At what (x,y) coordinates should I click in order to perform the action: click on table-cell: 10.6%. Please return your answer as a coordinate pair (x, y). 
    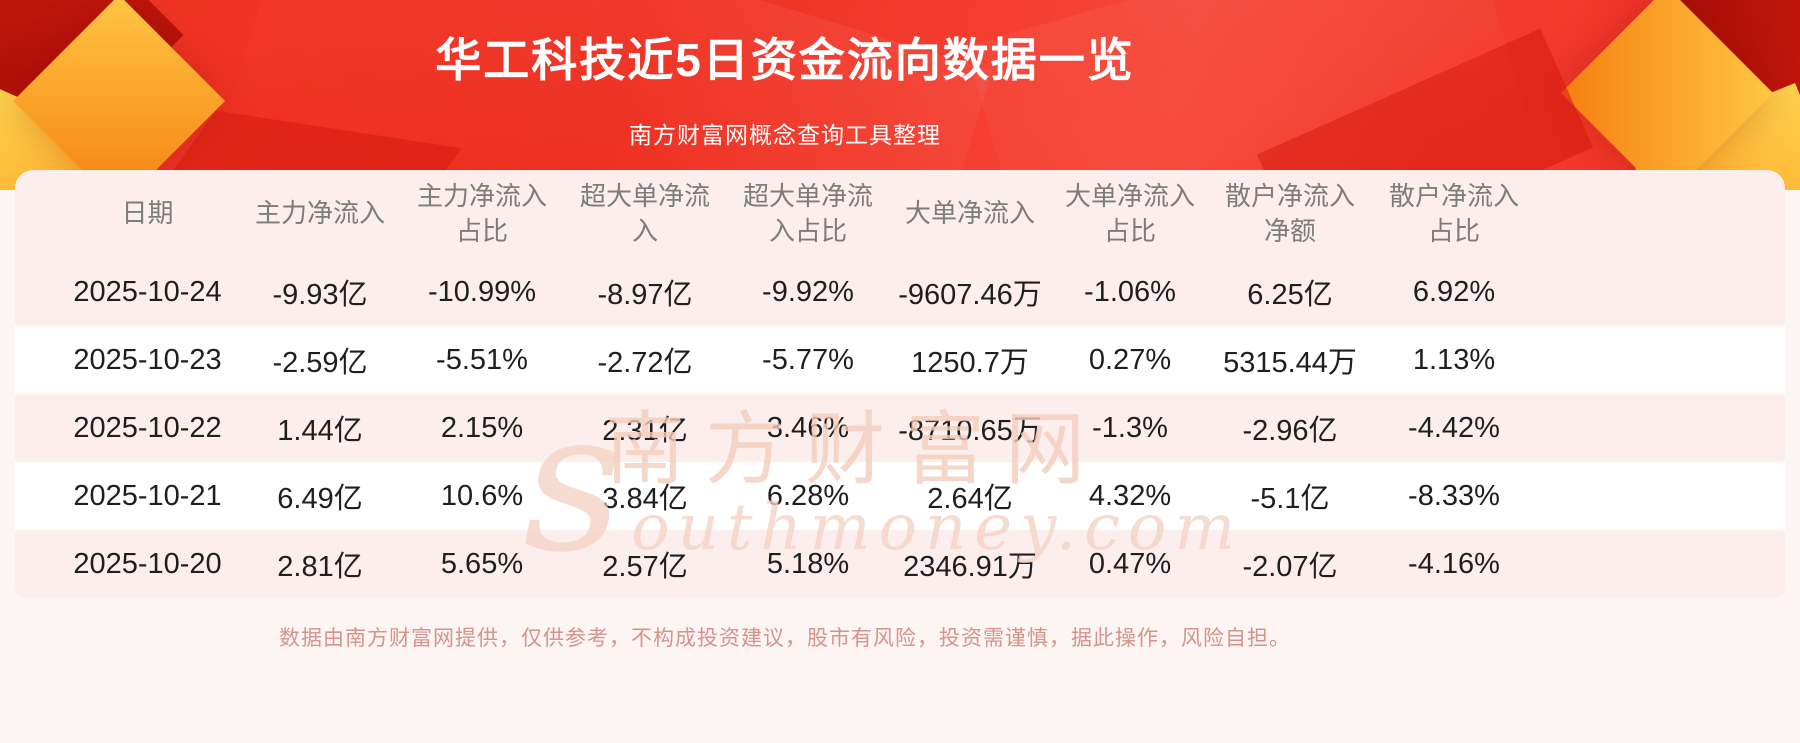
    Looking at the image, I should click on (482, 495).